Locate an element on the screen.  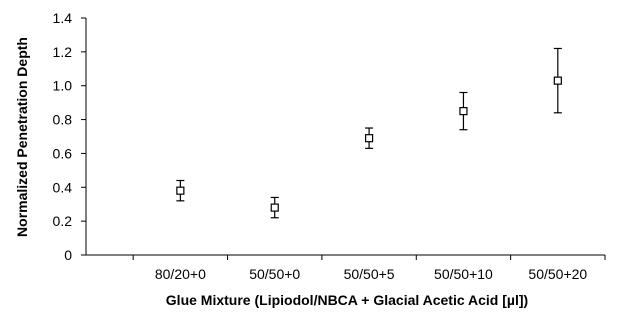
x-axis: 80/20+0 50/50+0 50/50+5 50/50+10 50/50+20 is located at coordinates (346, 268).